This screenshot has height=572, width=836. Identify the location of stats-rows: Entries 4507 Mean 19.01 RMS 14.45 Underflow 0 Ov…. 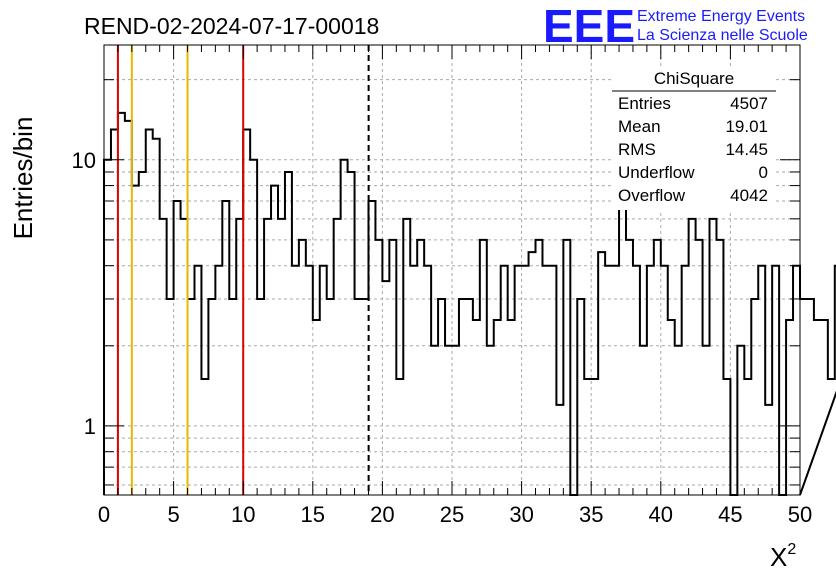
(693, 149).